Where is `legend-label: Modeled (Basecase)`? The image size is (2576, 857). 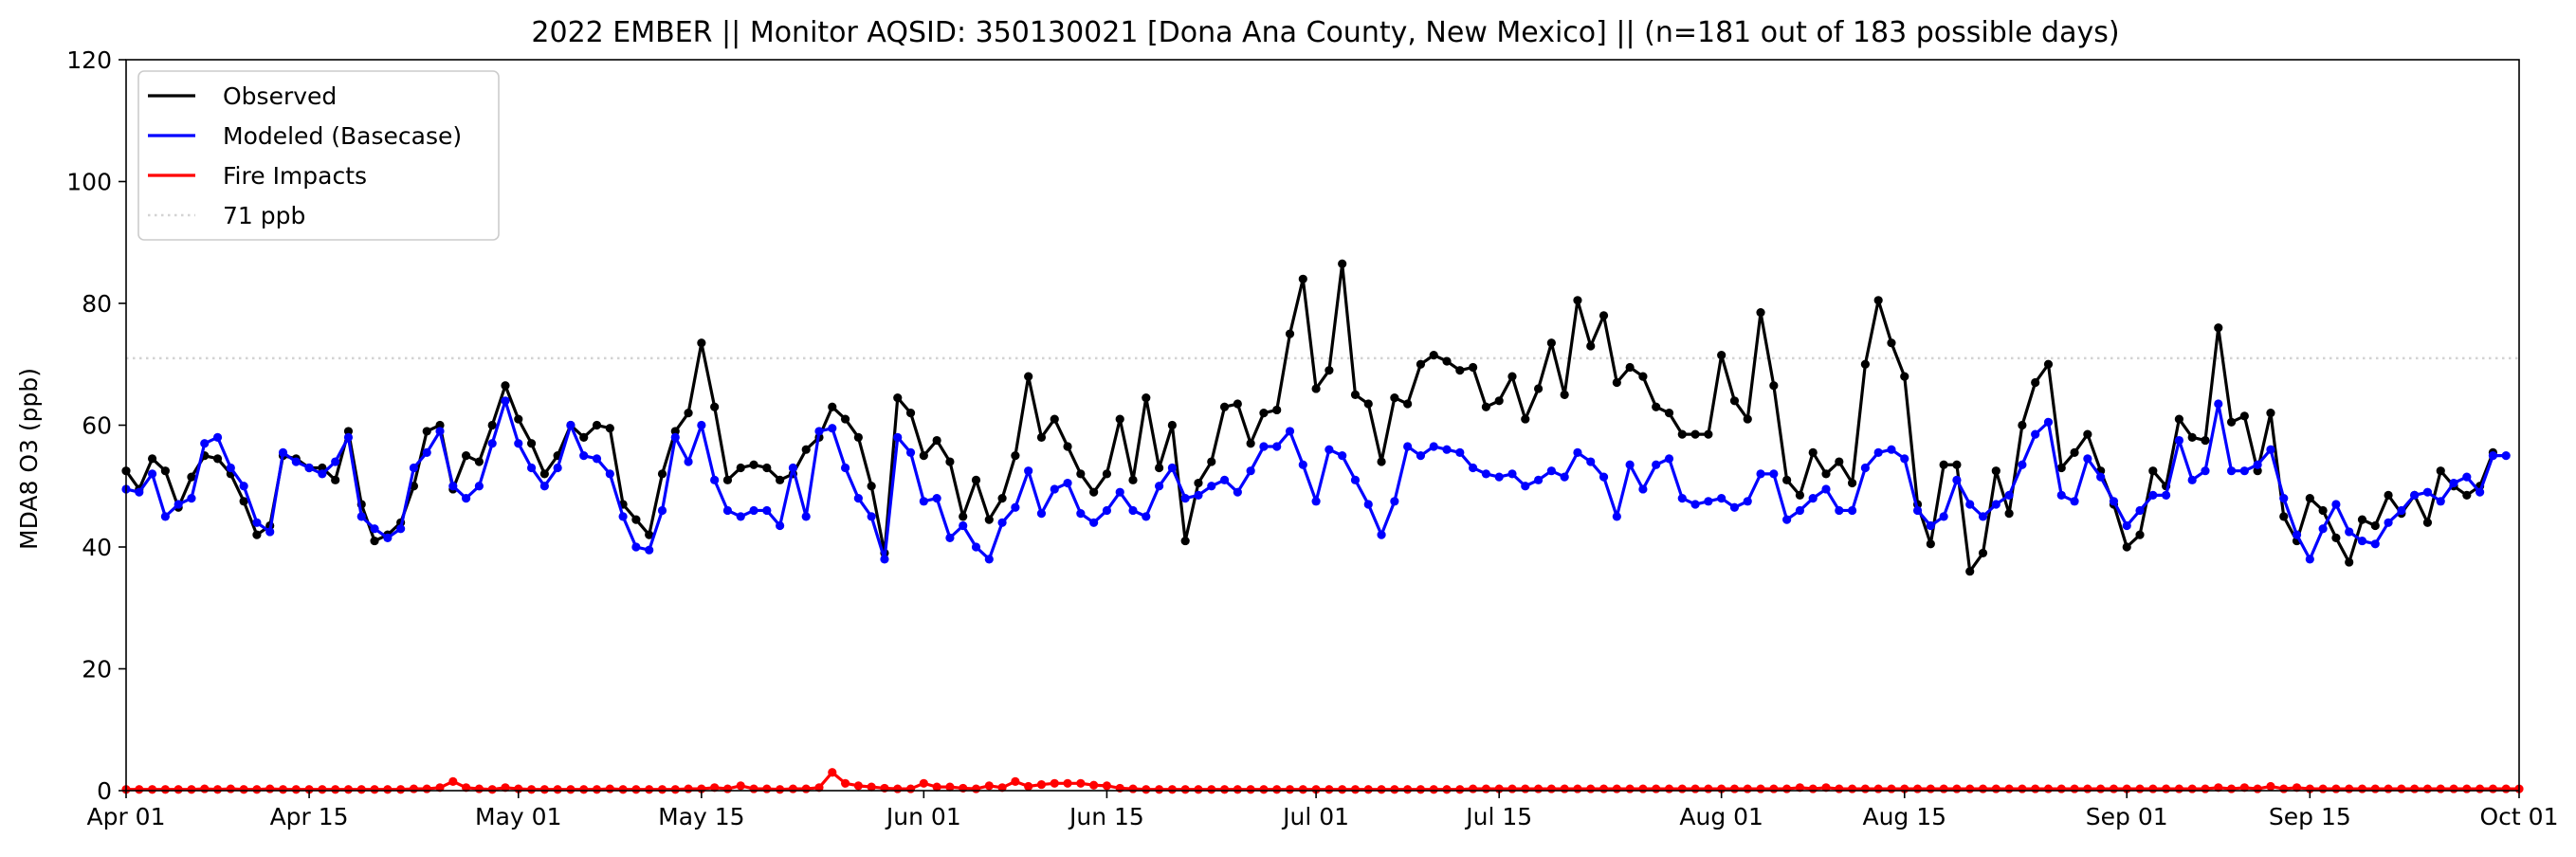 legend-label: Modeled (Basecase) is located at coordinates (342, 136).